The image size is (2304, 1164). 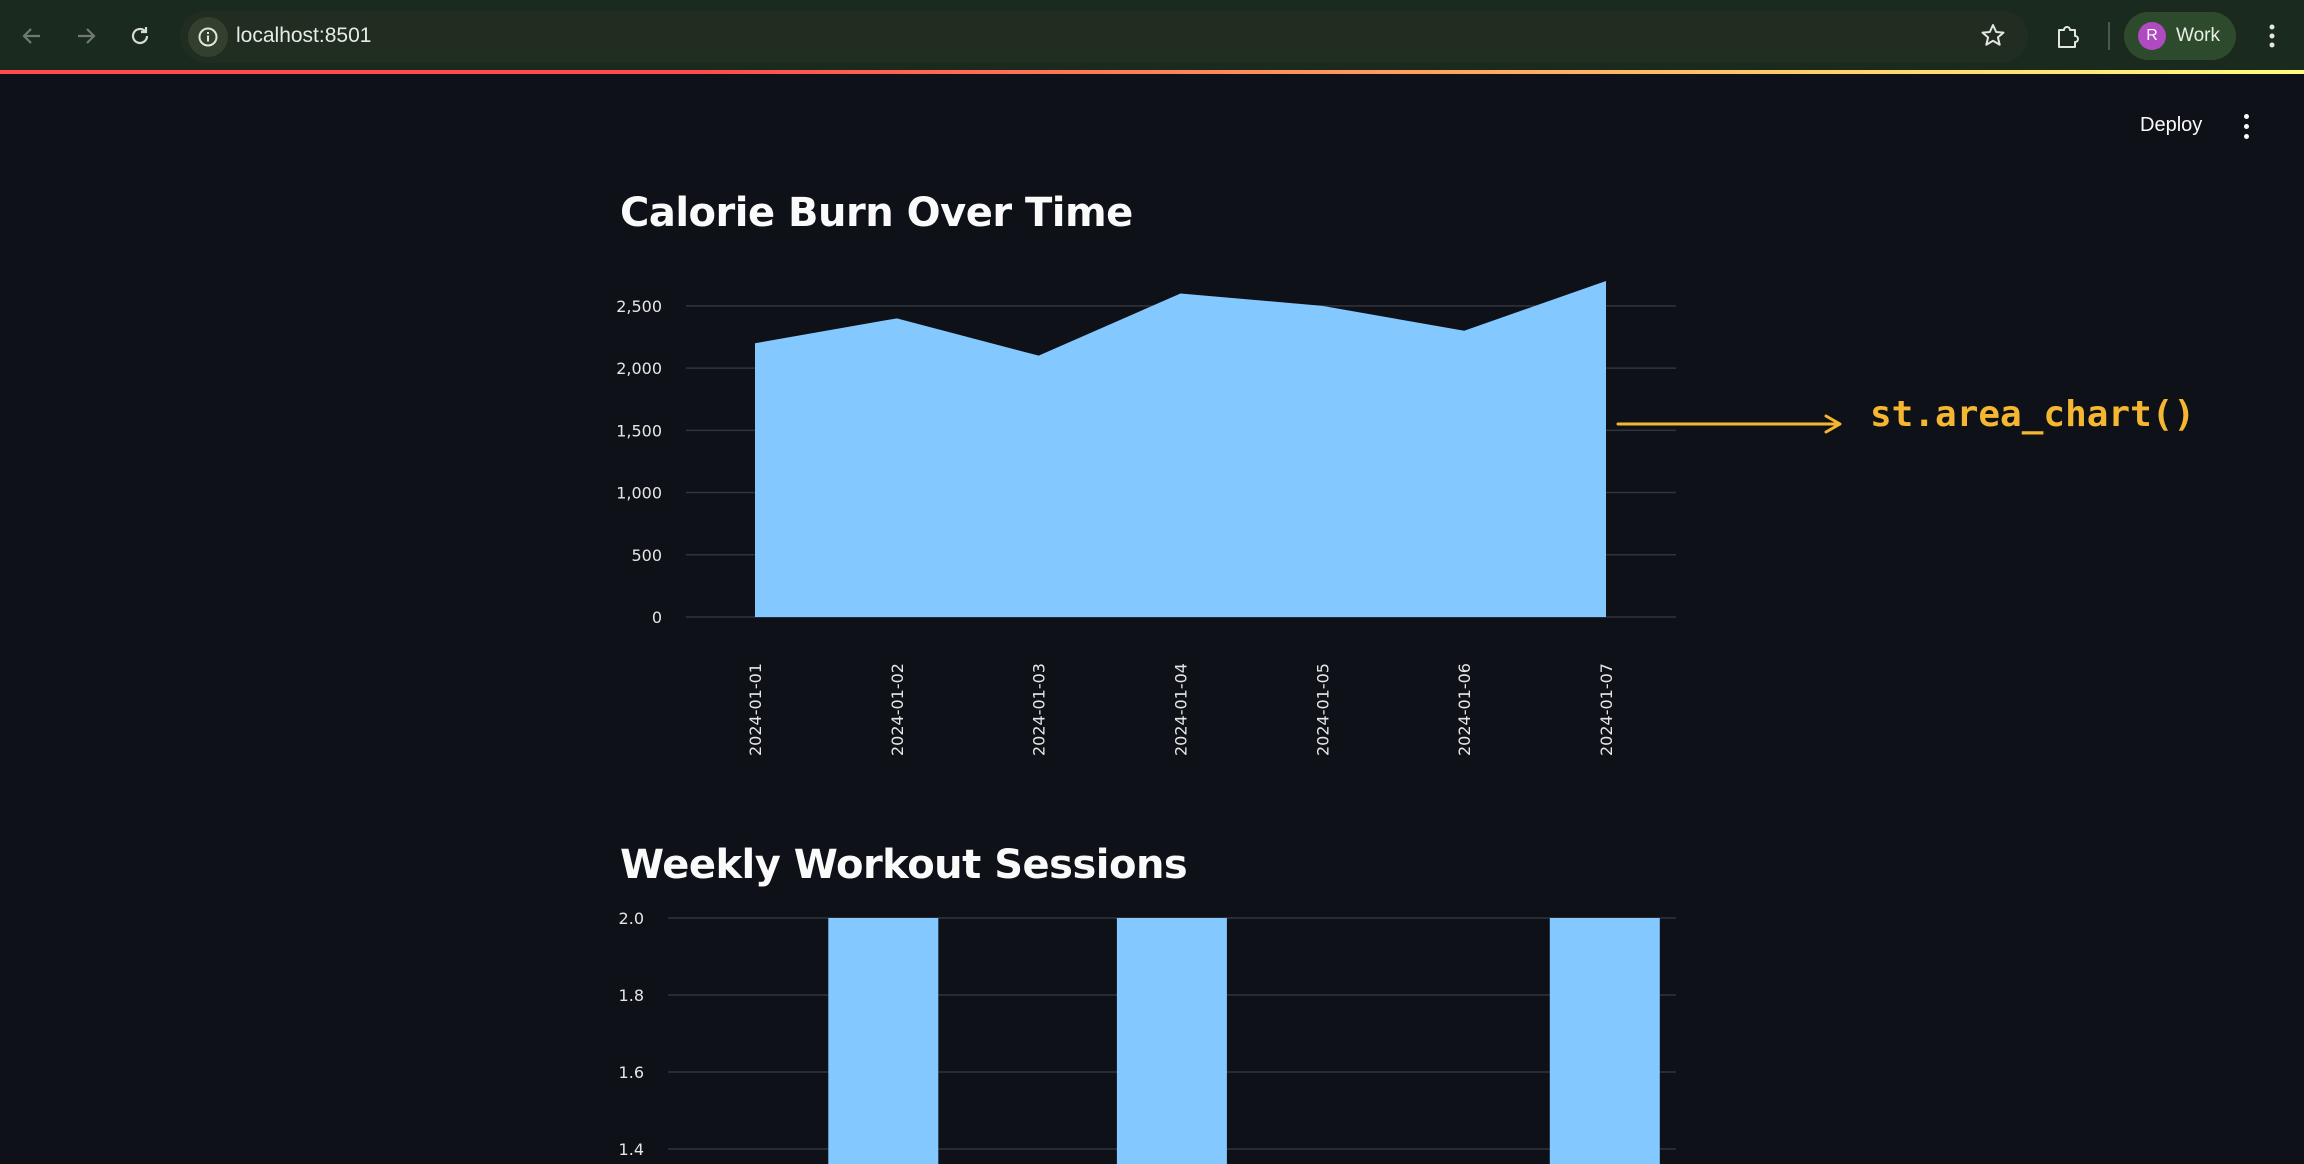 I want to click on extensions-button, so click(x=2068, y=36).